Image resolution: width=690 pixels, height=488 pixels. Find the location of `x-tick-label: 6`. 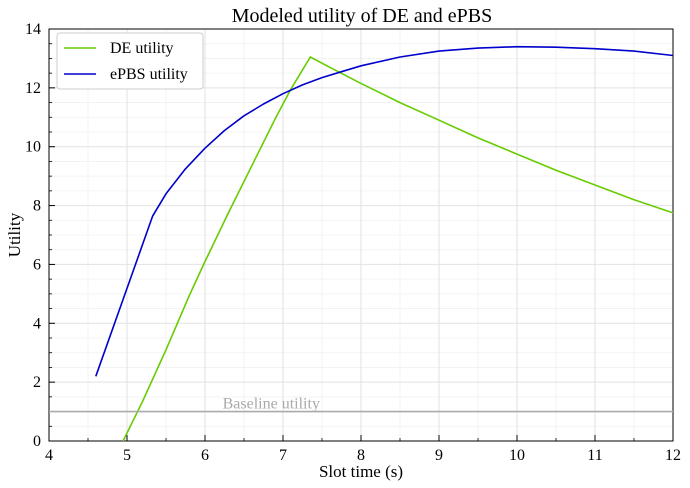

x-tick-label: 6 is located at coordinates (205, 455).